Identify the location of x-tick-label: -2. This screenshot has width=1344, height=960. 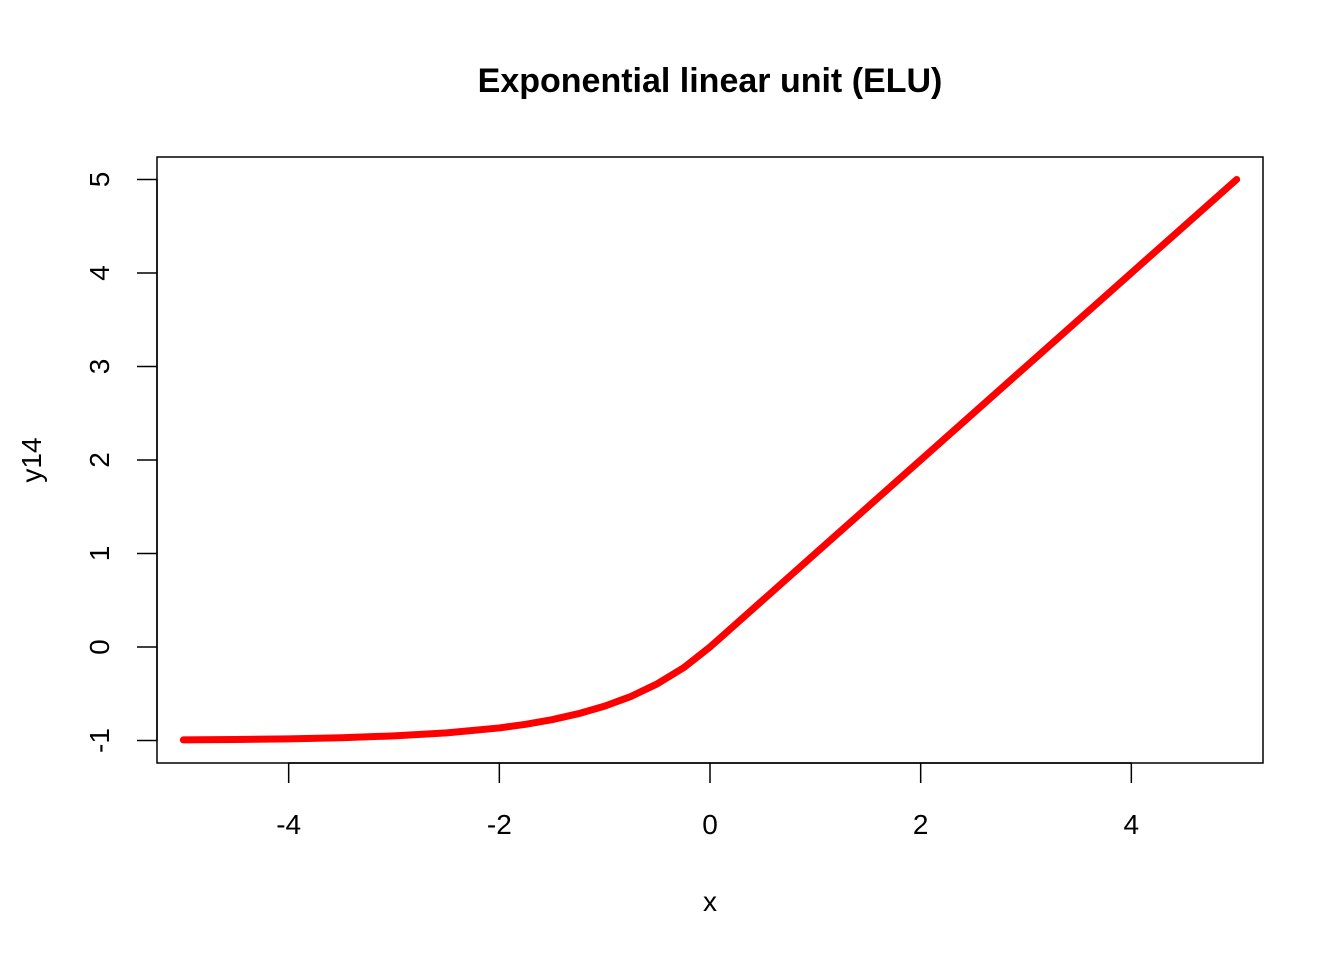
(499, 824).